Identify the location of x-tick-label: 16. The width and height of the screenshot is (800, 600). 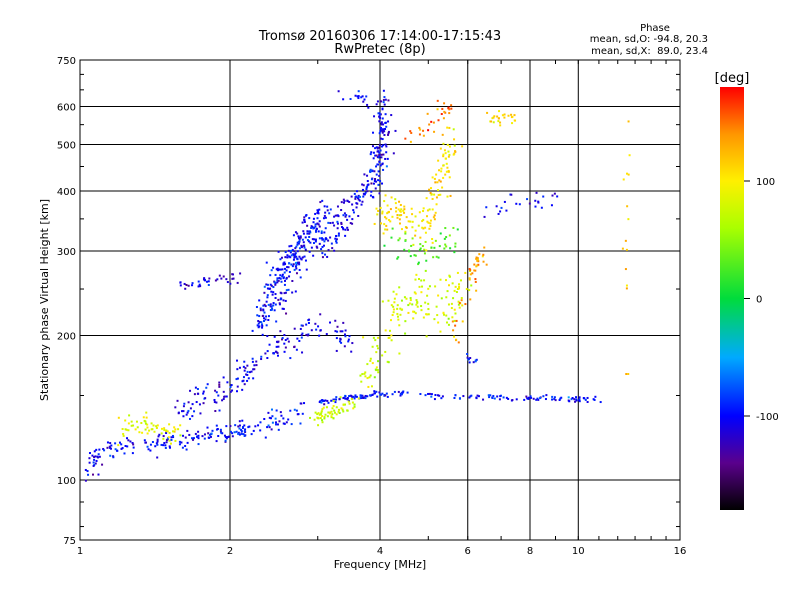
(680, 551).